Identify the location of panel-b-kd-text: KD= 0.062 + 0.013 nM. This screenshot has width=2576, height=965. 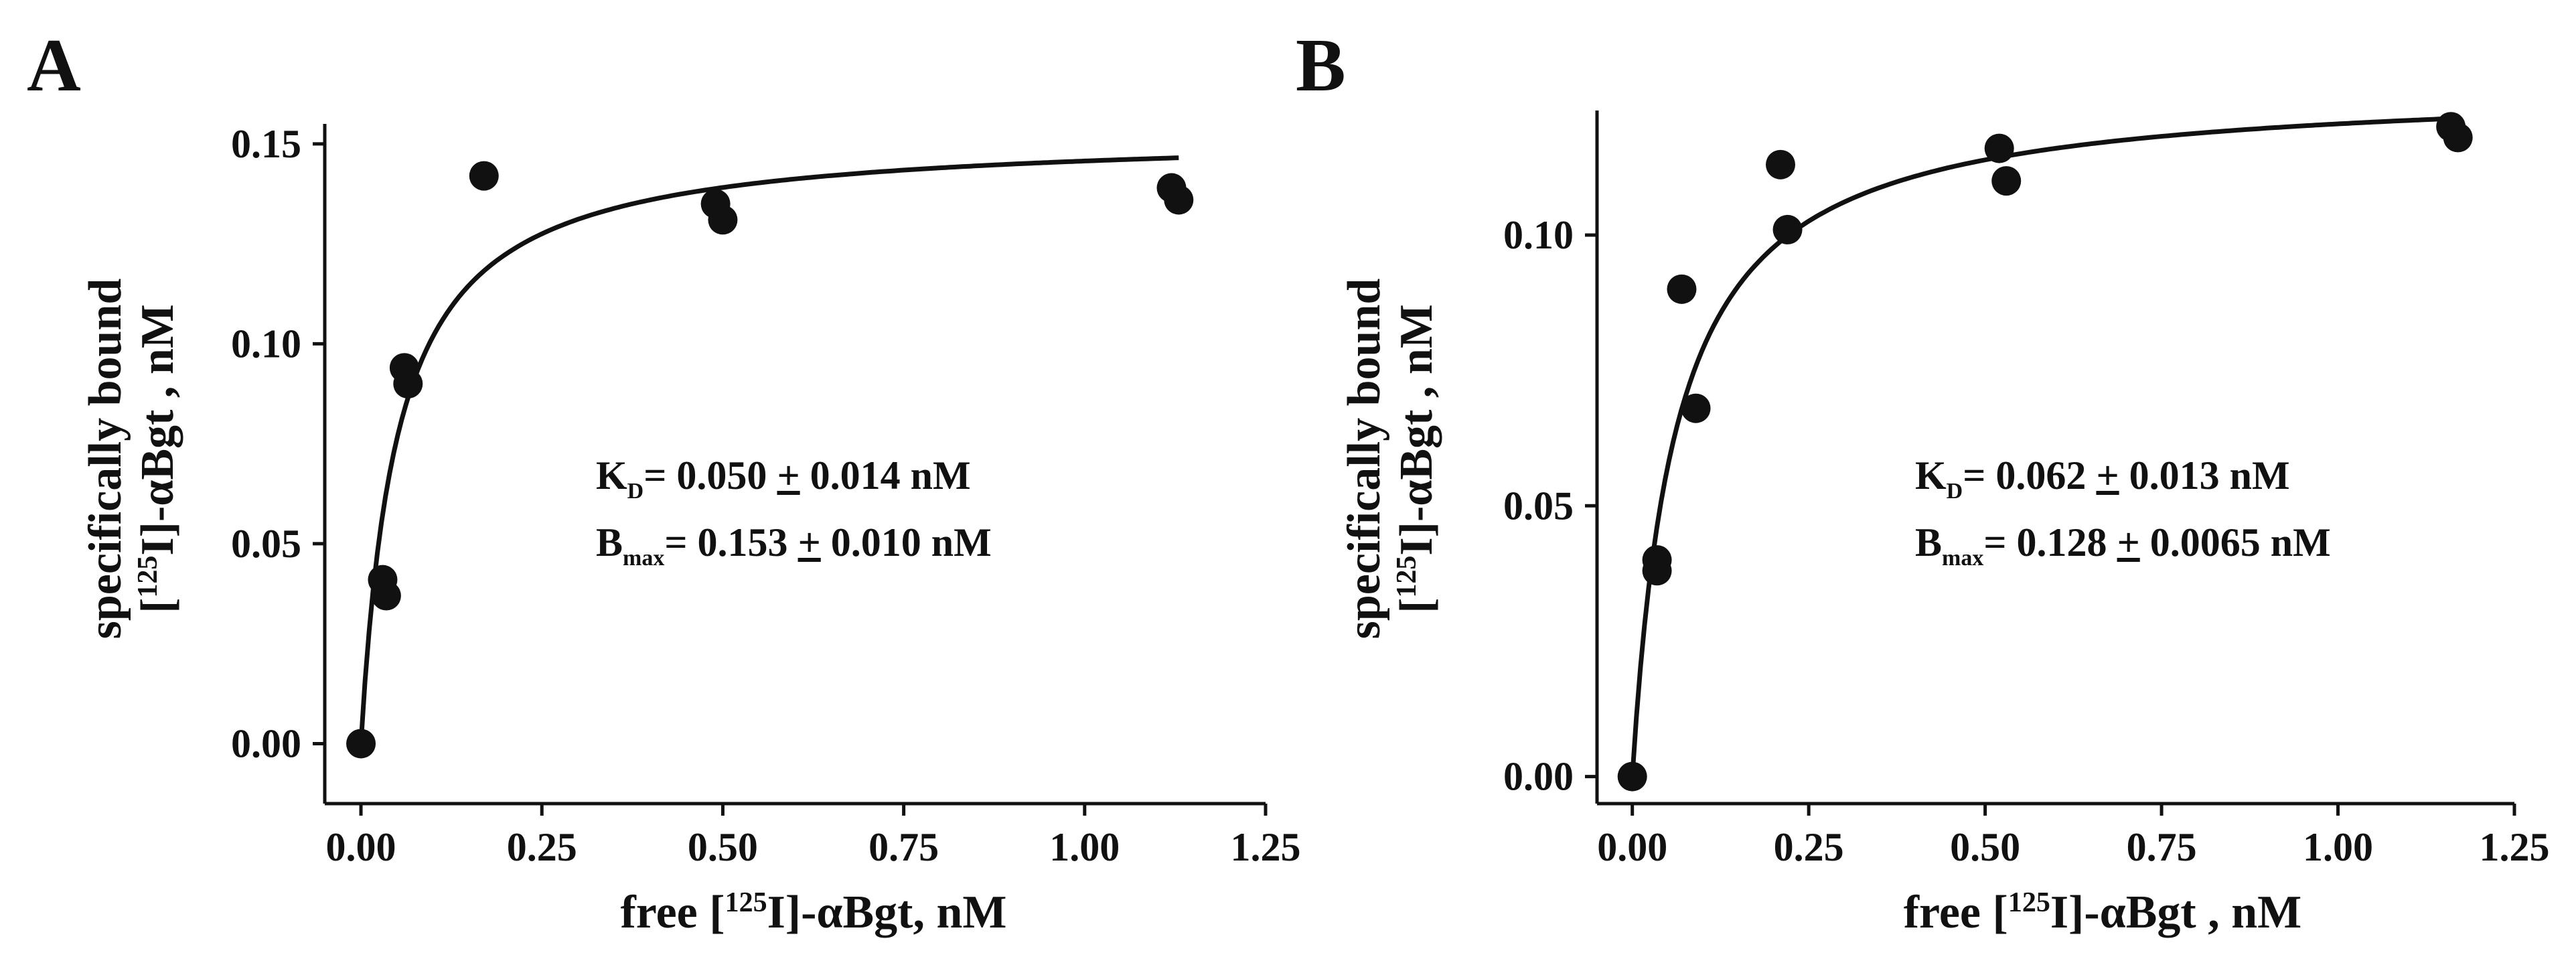
(2102, 478).